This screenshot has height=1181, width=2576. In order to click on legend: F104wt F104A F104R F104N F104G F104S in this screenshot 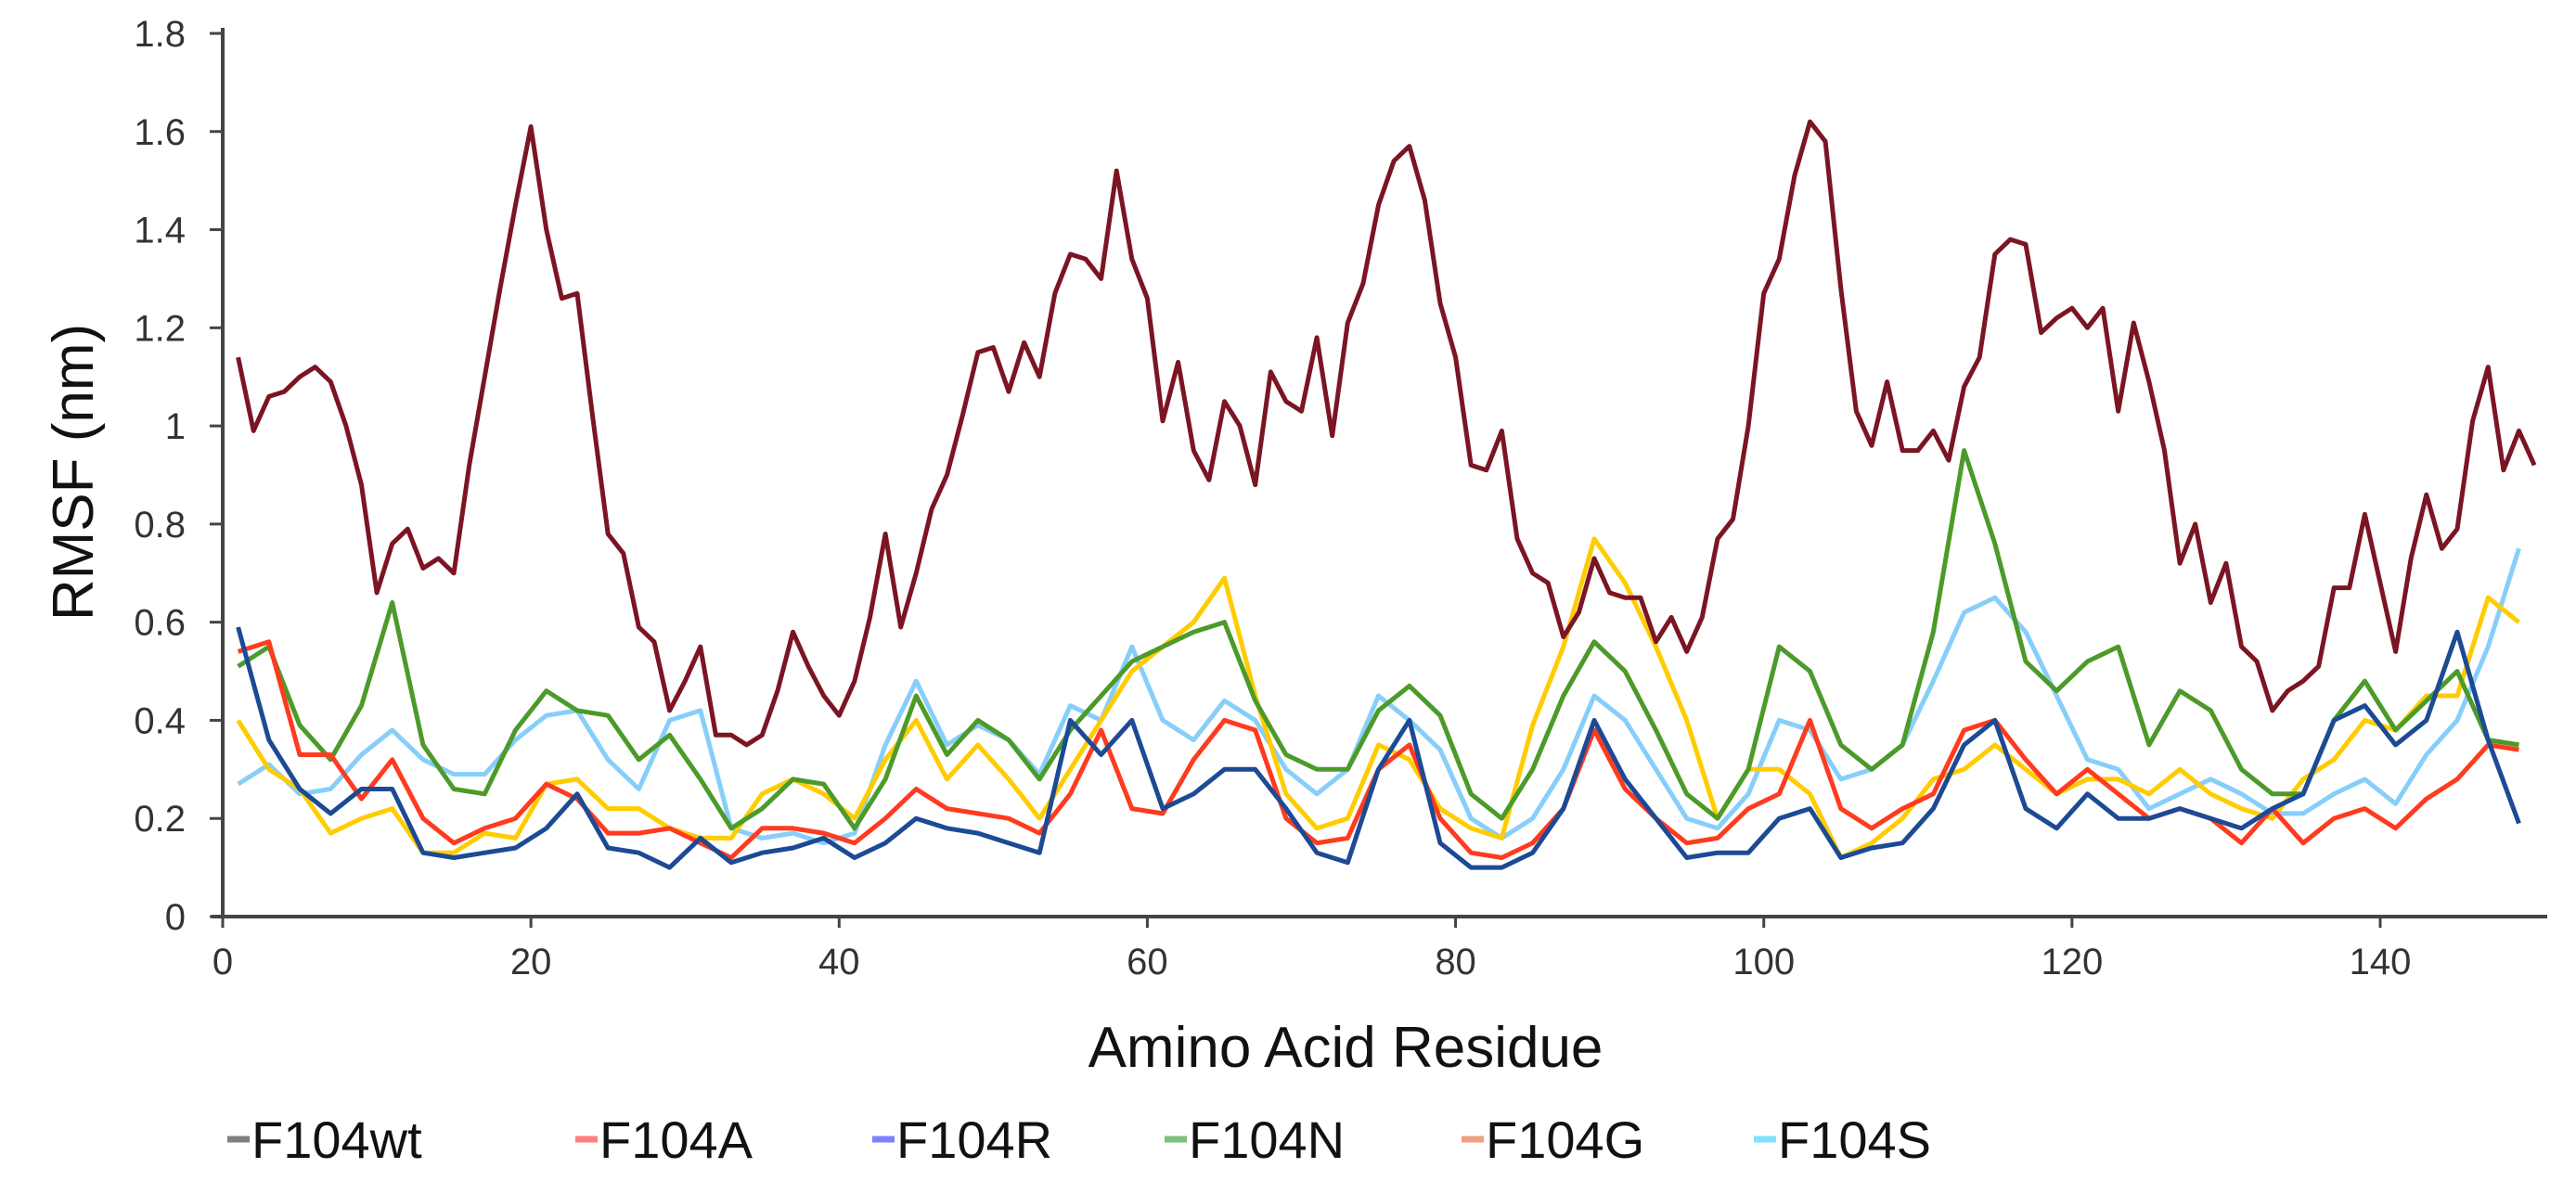, I will do `click(1079, 1139)`.